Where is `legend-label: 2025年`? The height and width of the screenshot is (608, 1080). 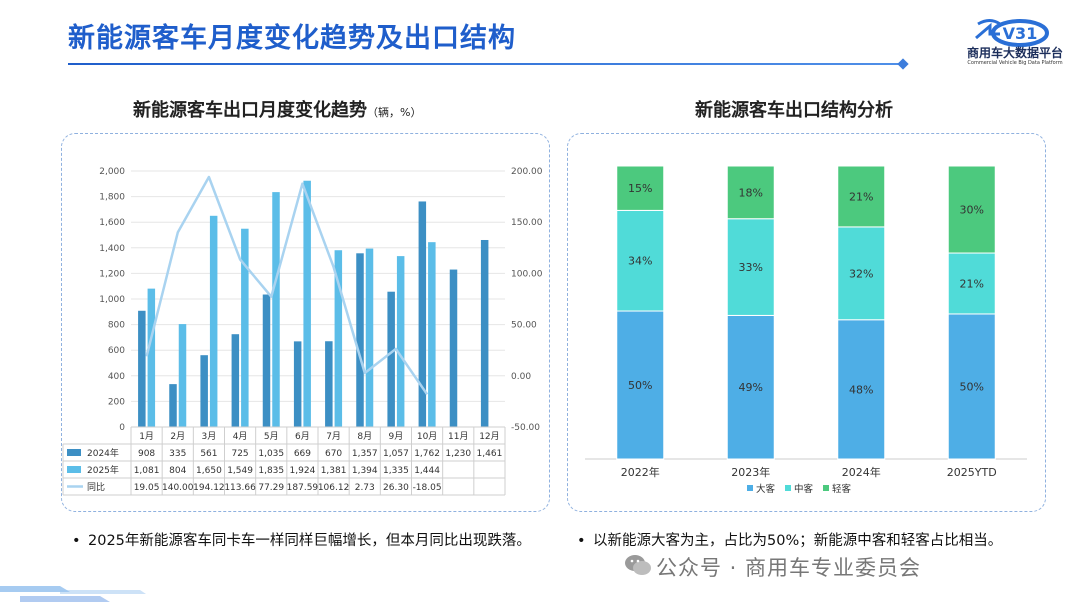
legend-label: 2025年 is located at coordinates (103, 470).